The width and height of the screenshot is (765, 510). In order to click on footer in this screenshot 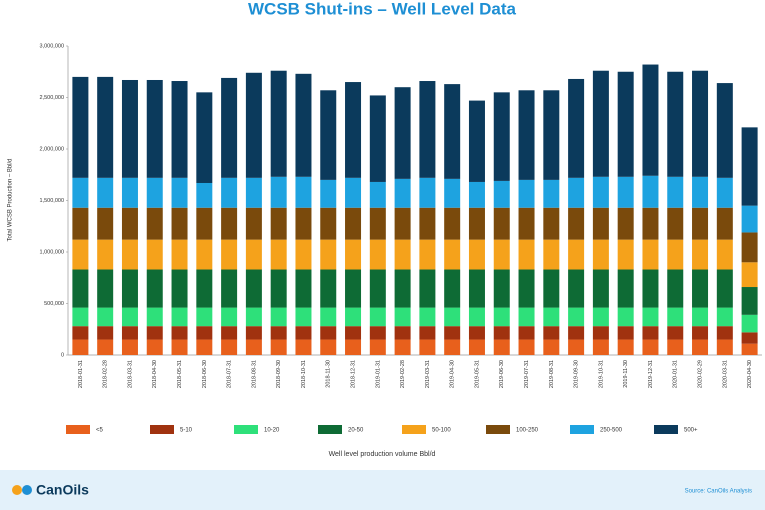, I will do `click(382, 490)`.